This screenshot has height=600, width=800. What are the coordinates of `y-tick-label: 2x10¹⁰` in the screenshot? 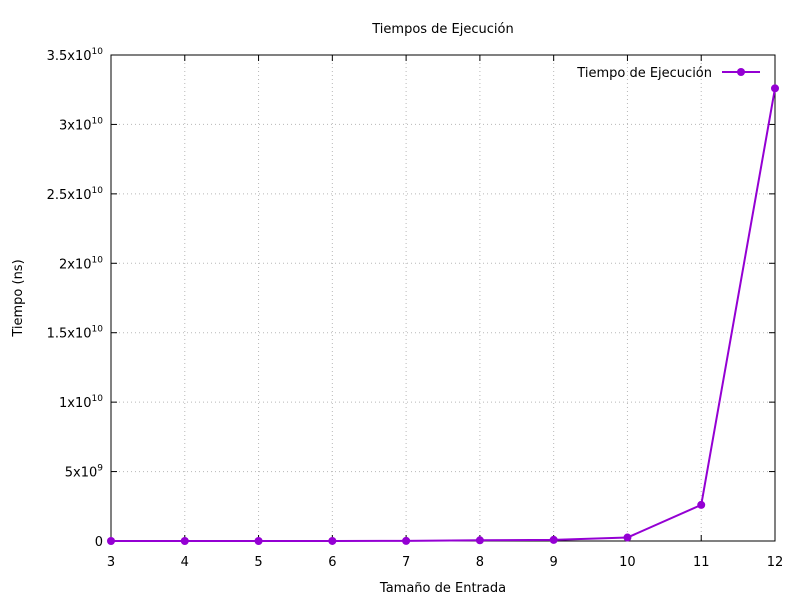 It's located at (81, 263).